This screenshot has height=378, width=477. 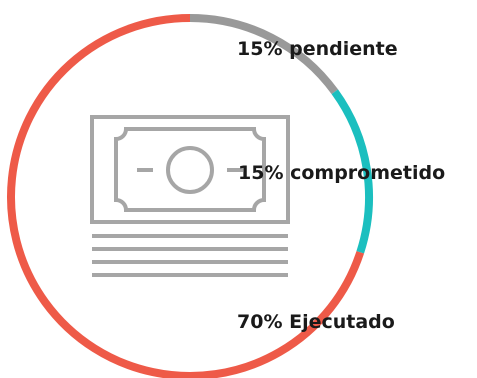 I want to click on banknote-inner-frame, so click(x=190, y=169).